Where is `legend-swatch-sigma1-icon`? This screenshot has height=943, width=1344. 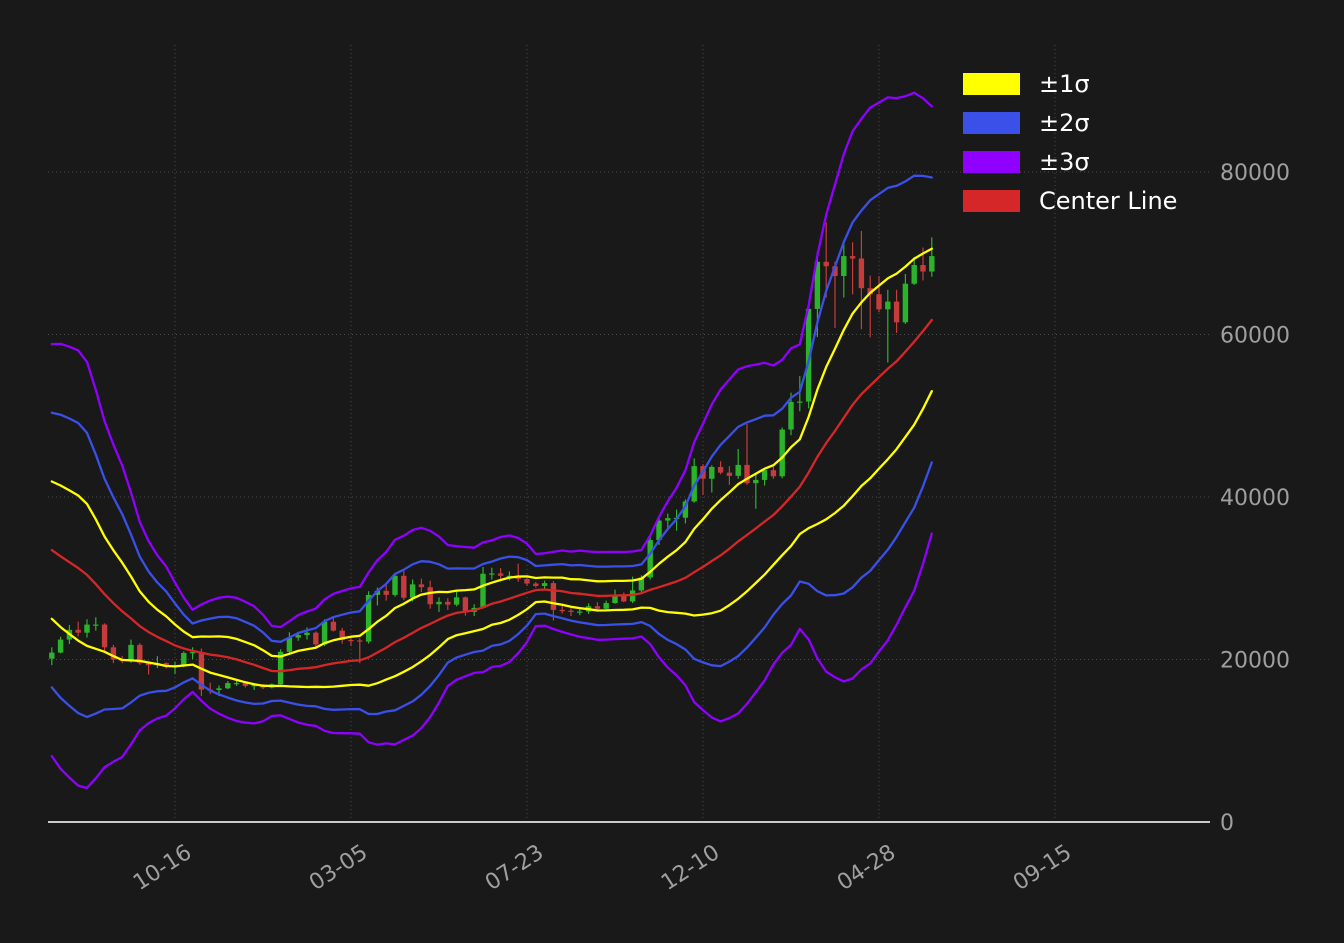 legend-swatch-sigma1-icon is located at coordinates (991, 83).